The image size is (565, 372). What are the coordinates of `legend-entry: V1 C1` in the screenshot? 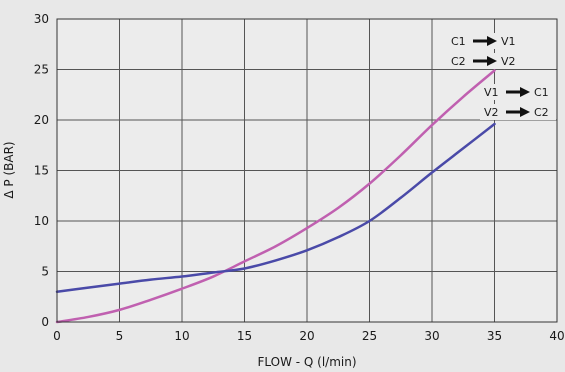 It's located at (518, 92).